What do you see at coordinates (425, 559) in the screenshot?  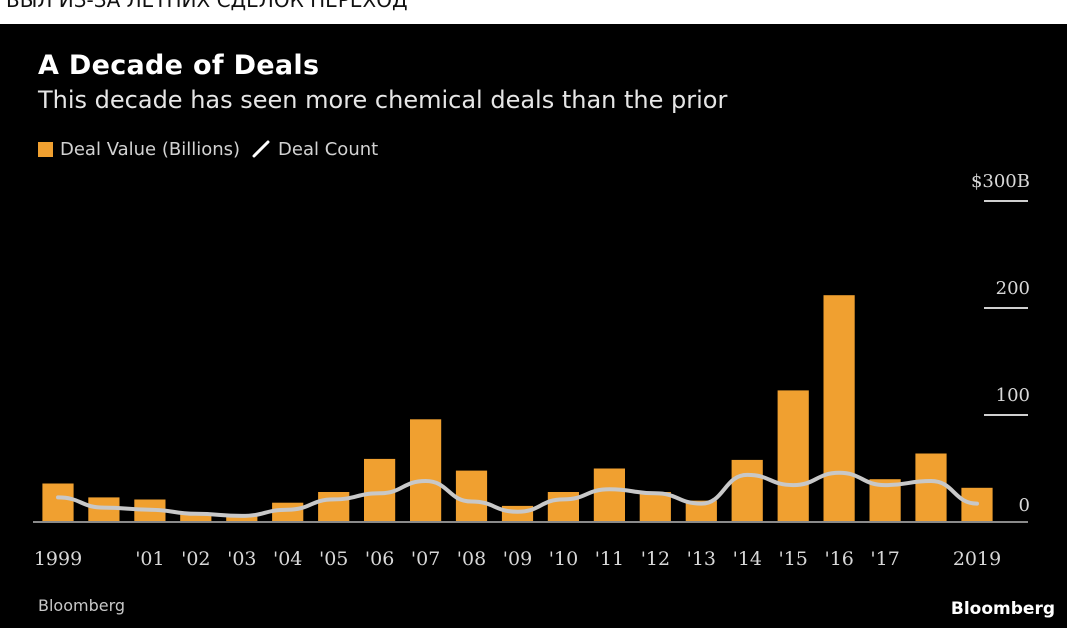 I see `x-tick-label: '07` at bounding box center [425, 559].